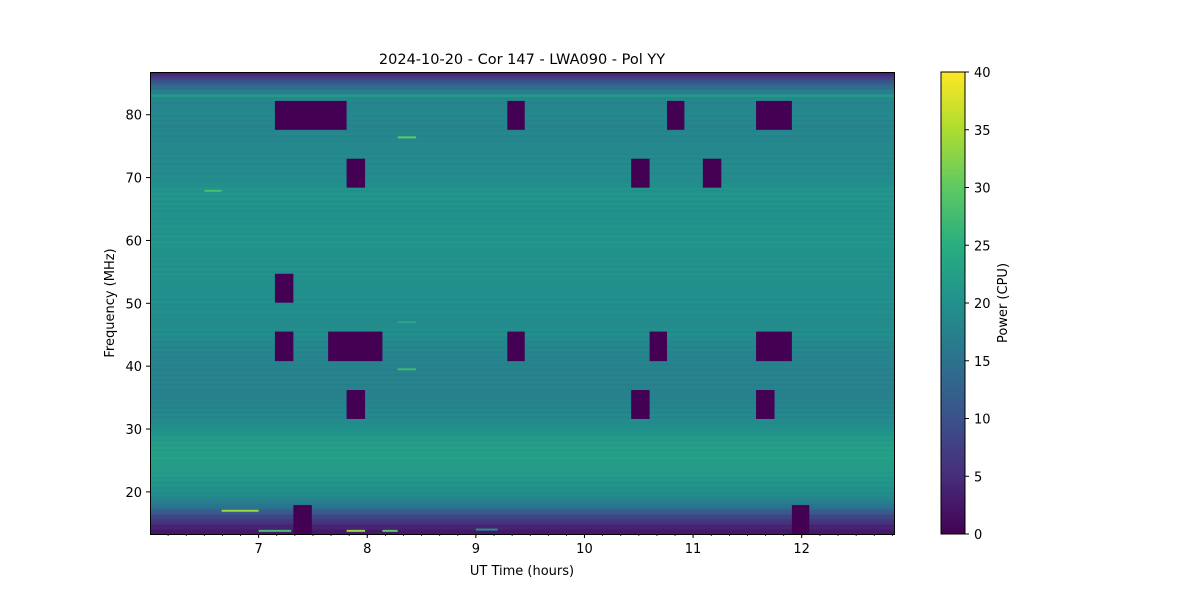  I want to click on colorbar, so click(953, 303).